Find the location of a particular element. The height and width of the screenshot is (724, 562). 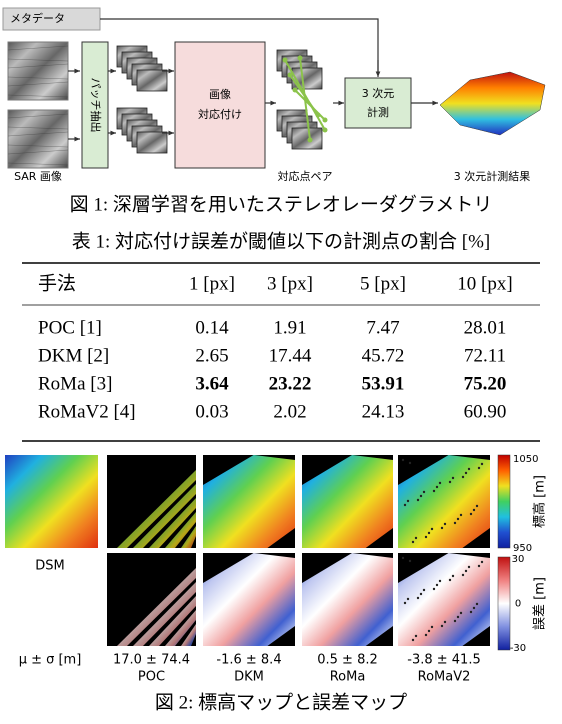

table-cell: 75.20 is located at coordinates (485, 383).